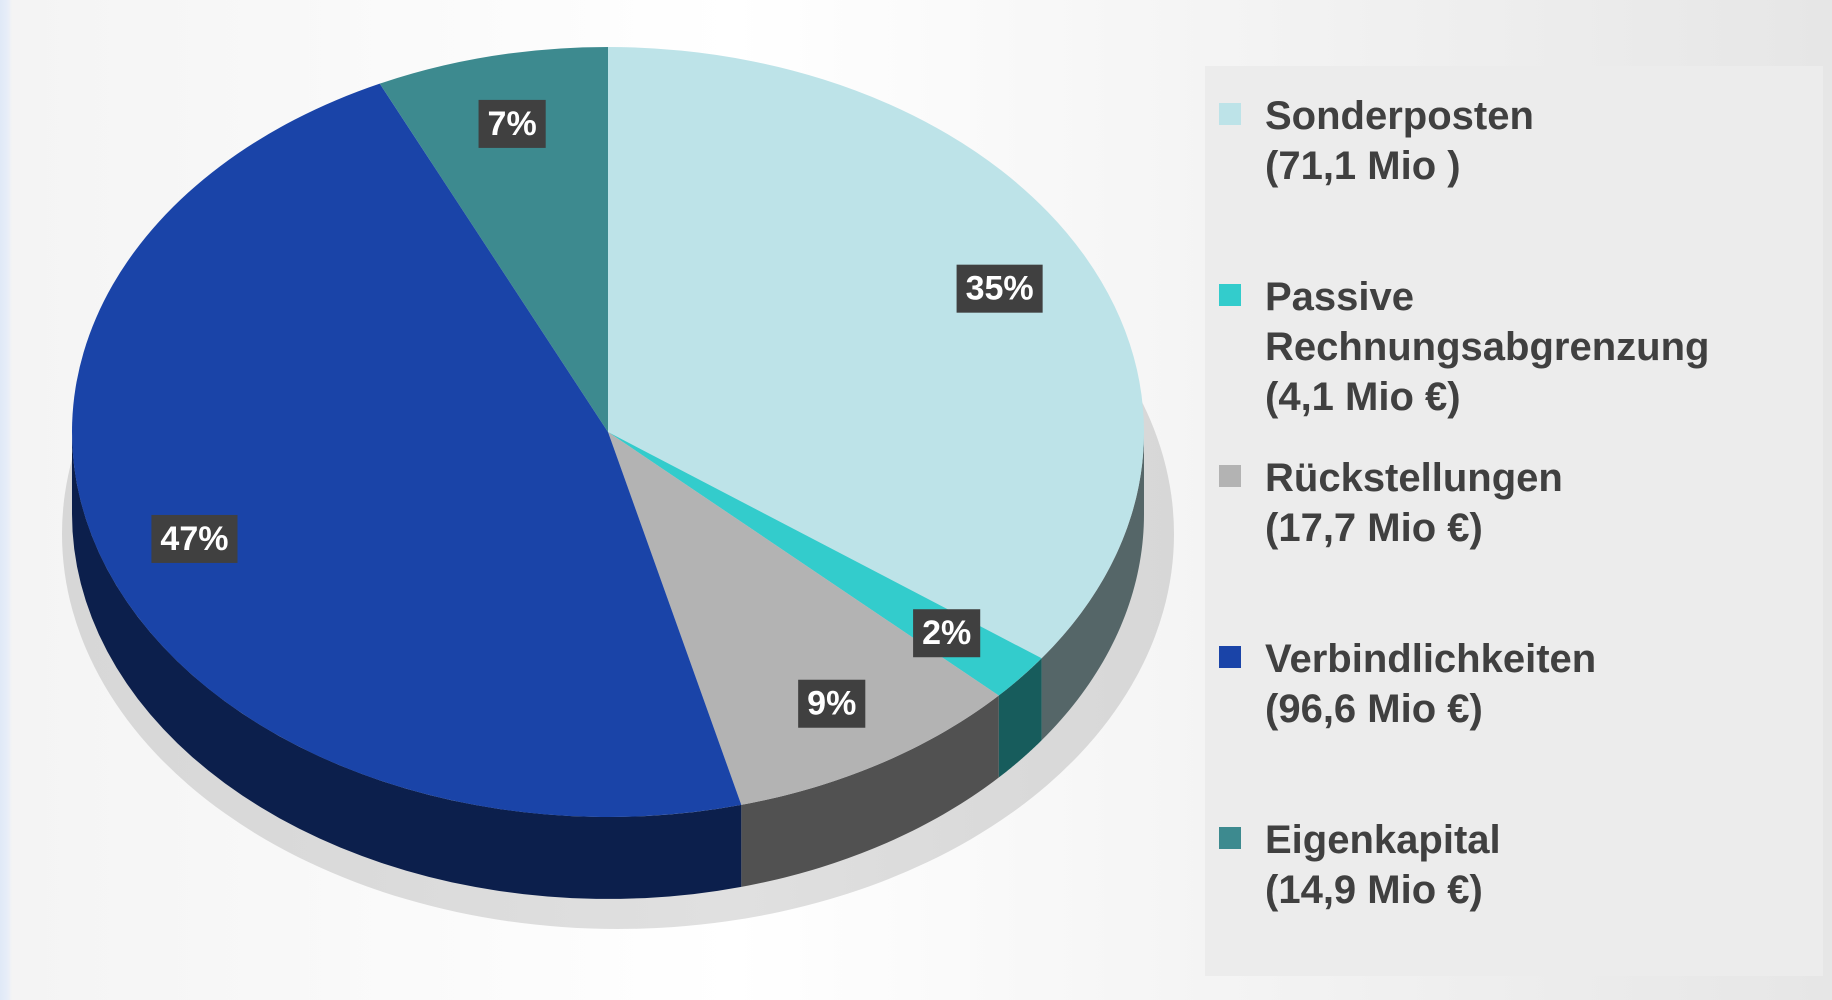 This screenshot has width=1832, height=1000. Describe the element at coordinates (1414, 503) in the screenshot. I see `legend-label: Rückstellungen (17,7 Mio €)` at that location.